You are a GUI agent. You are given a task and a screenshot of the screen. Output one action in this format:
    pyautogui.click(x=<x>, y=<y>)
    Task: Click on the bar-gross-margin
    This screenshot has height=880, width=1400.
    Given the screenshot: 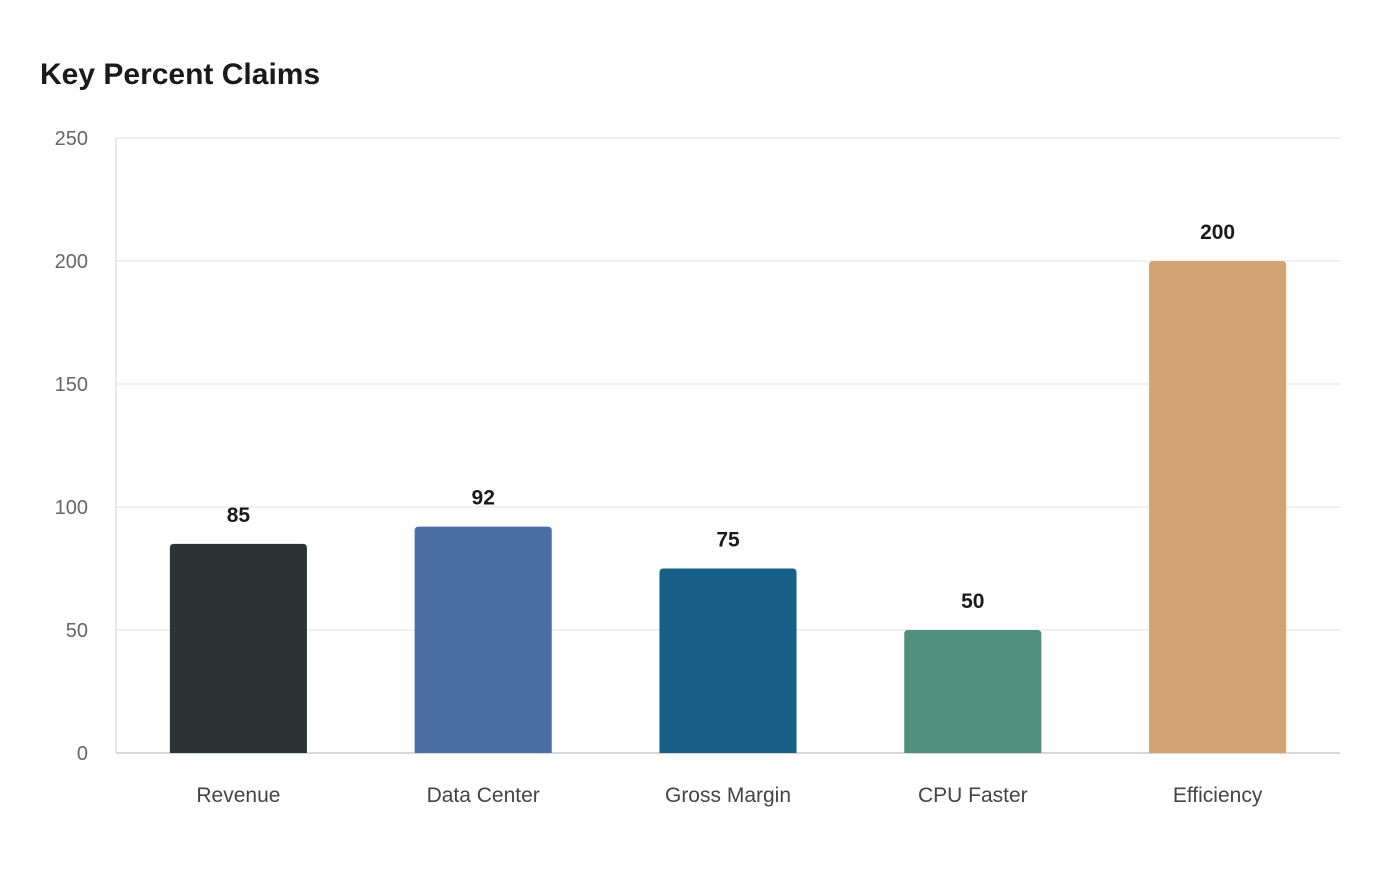 What is the action you would take?
    pyautogui.click(x=728, y=660)
    